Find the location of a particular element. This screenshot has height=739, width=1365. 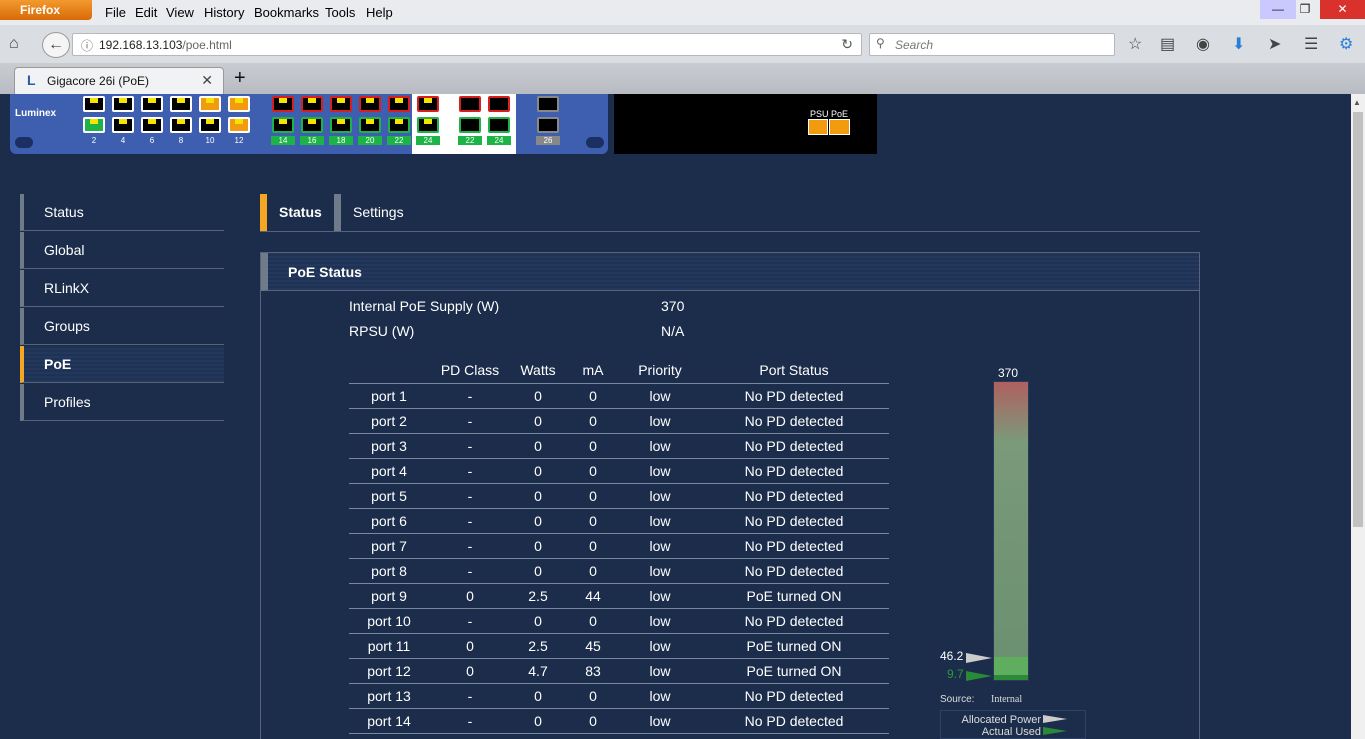

firefox-menu-button: Firefox is located at coordinates (46, 10).